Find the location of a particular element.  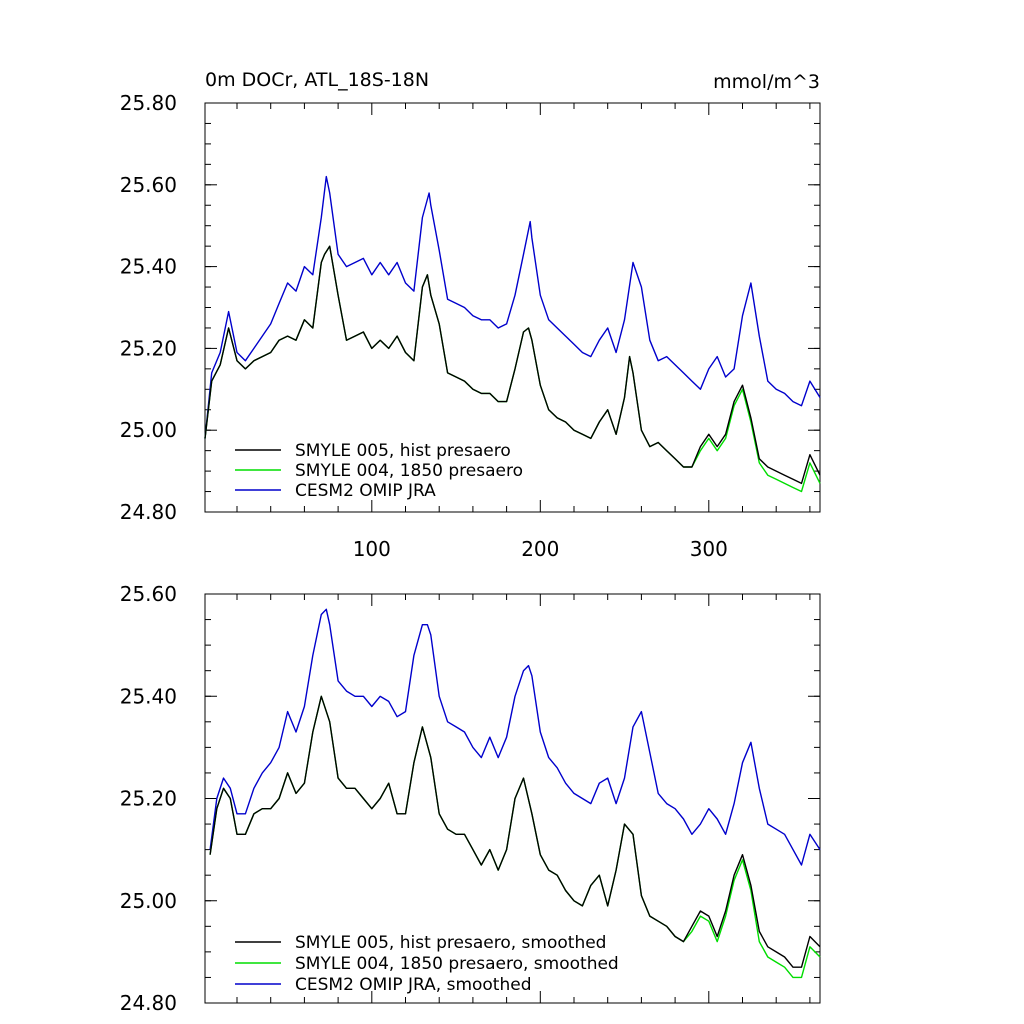

legend-label: CESM2 OMIP JRA is located at coordinates (365, 491).